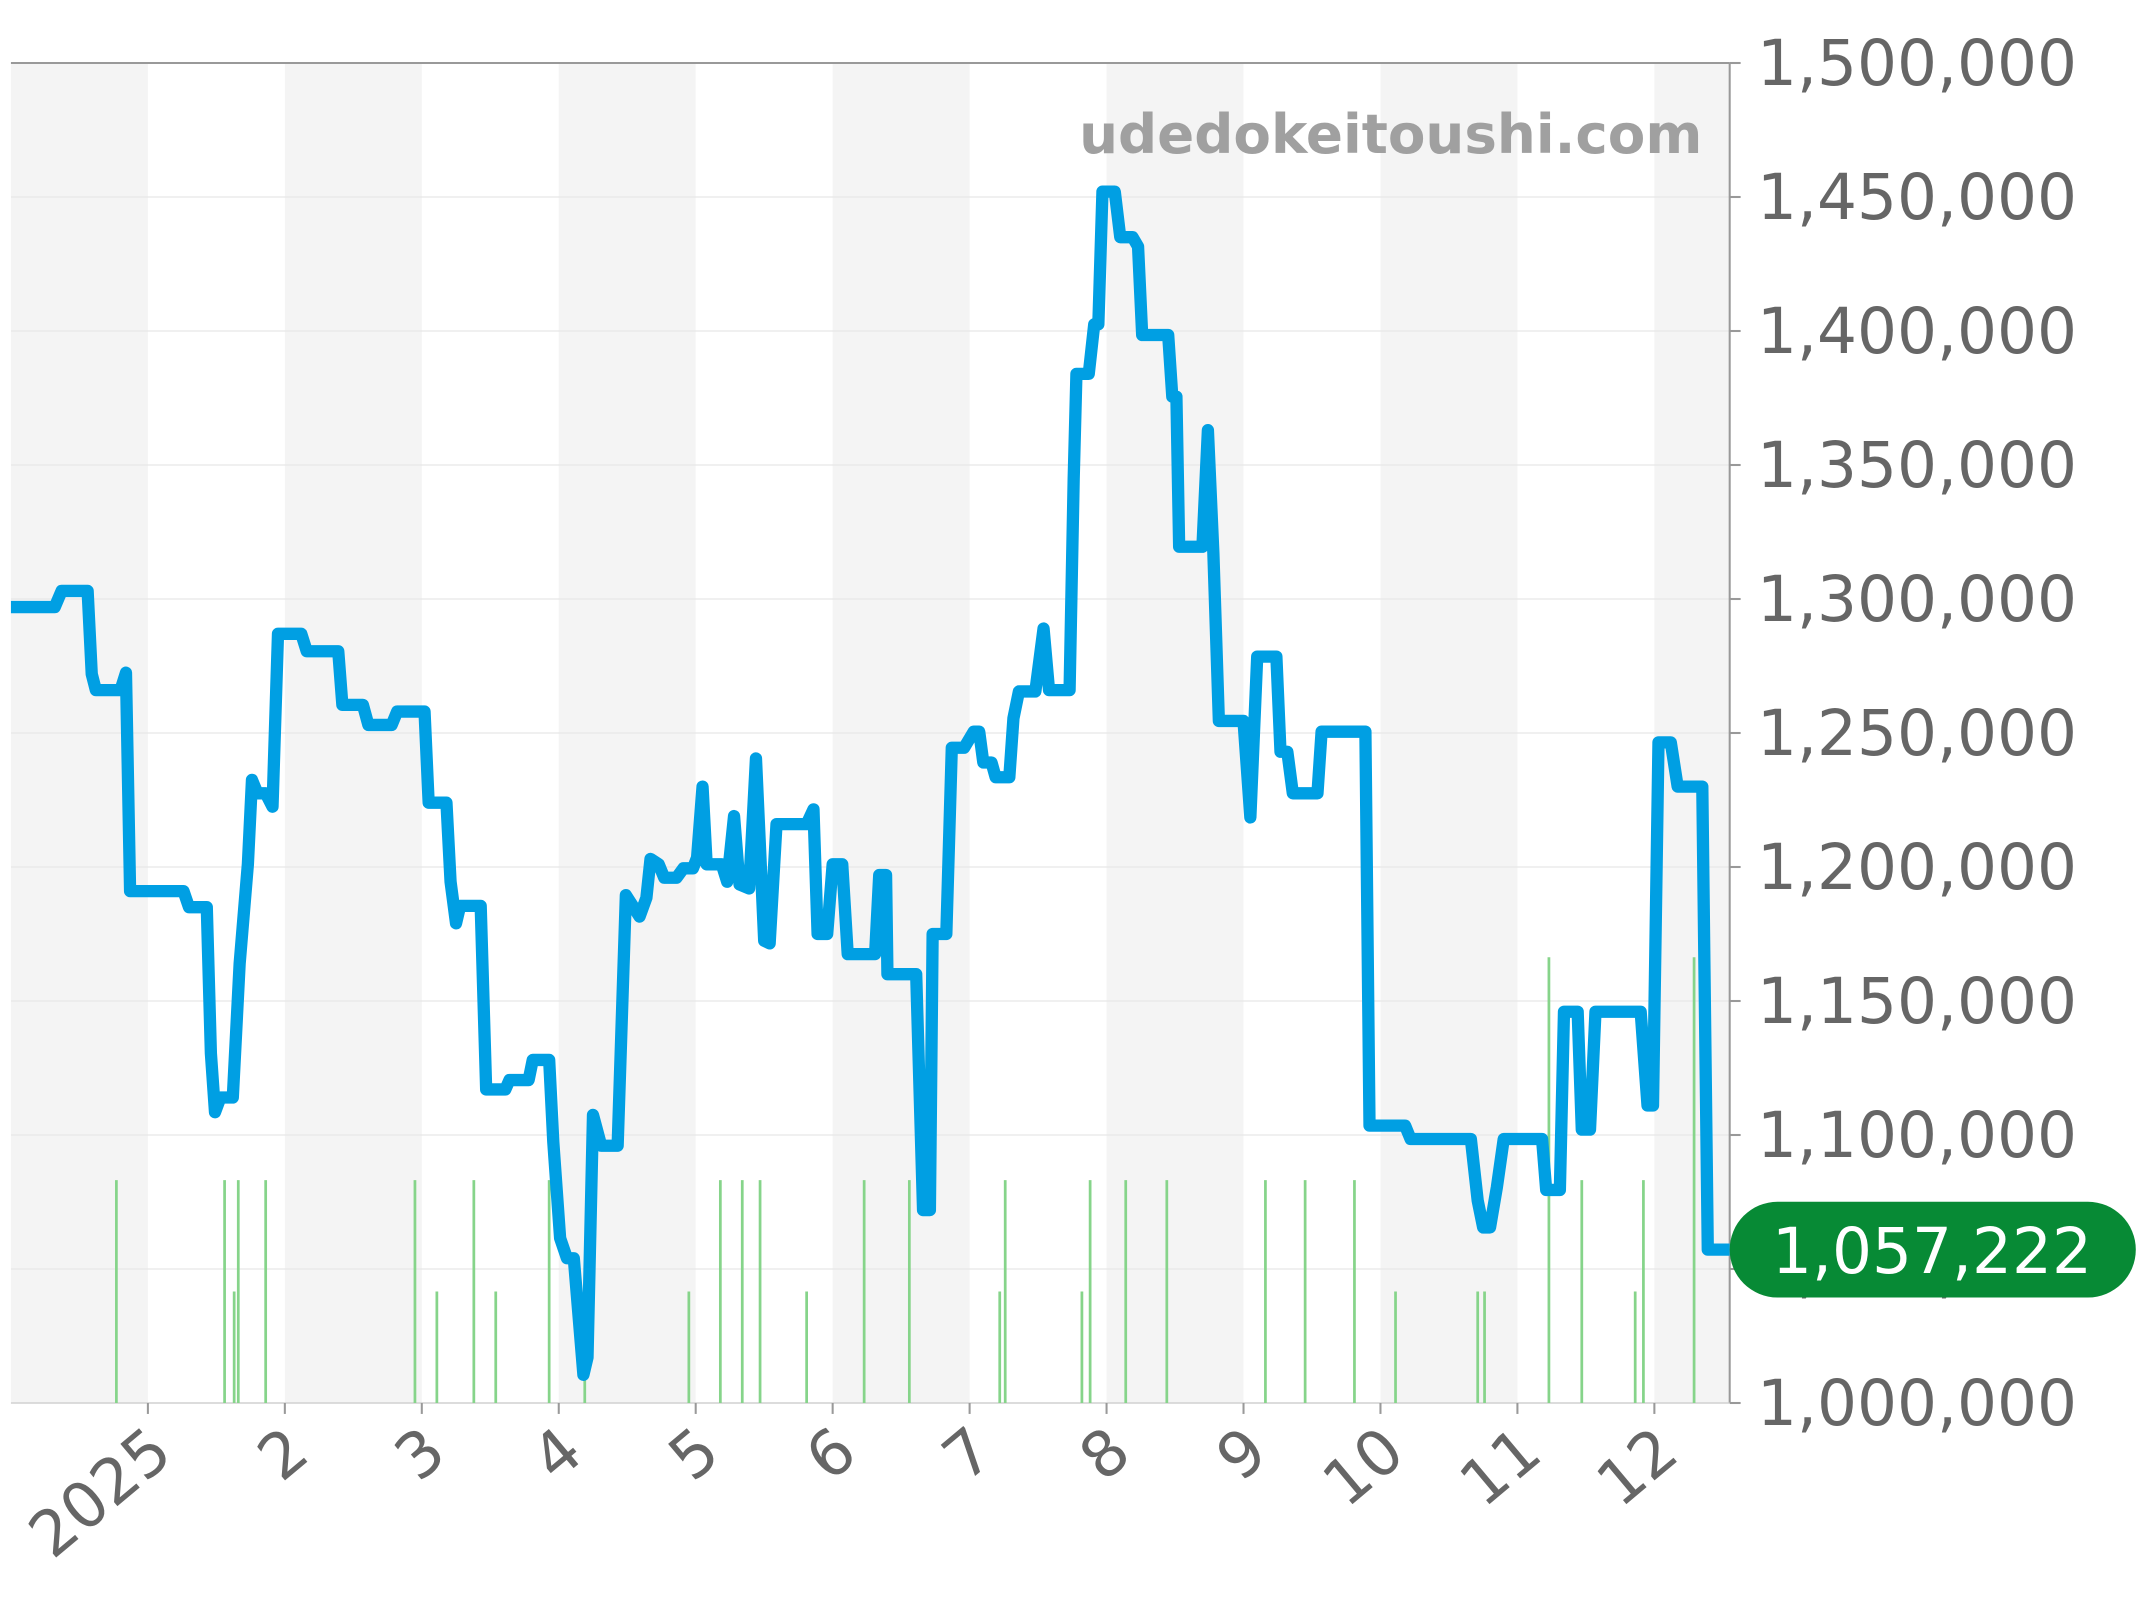  What do you see at coordinates (100, 1492) in the screenshot?
I see `x-tick-label: 2025` at bounding box center [100, 1492].